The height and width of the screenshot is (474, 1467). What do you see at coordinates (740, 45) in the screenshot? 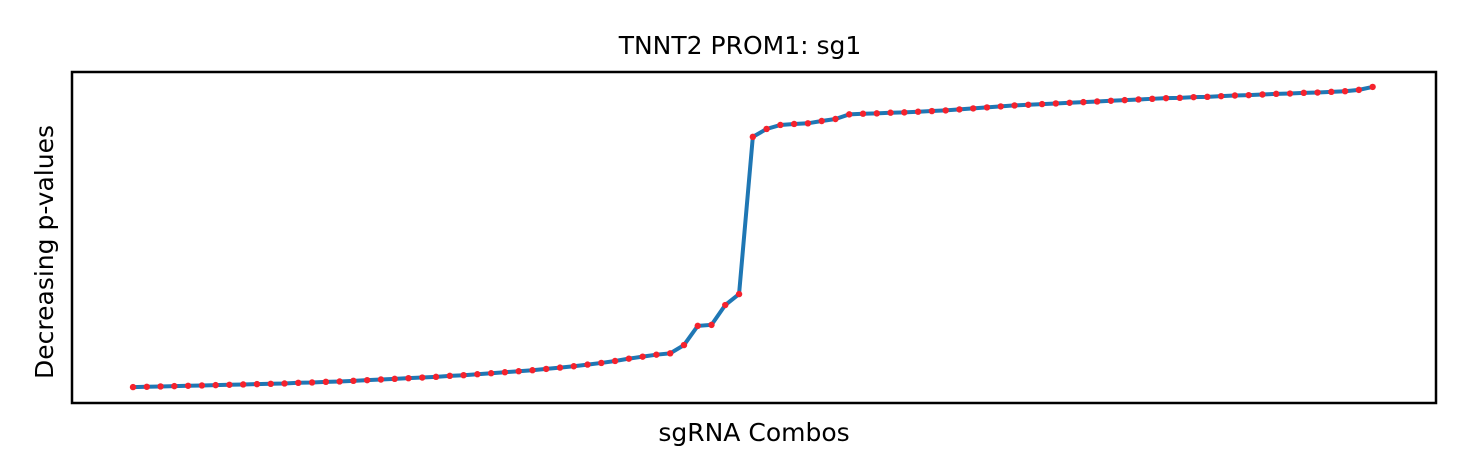
I see `chart-title: TNNT2 PROM1: sg1` at bounding box center [740, 45].